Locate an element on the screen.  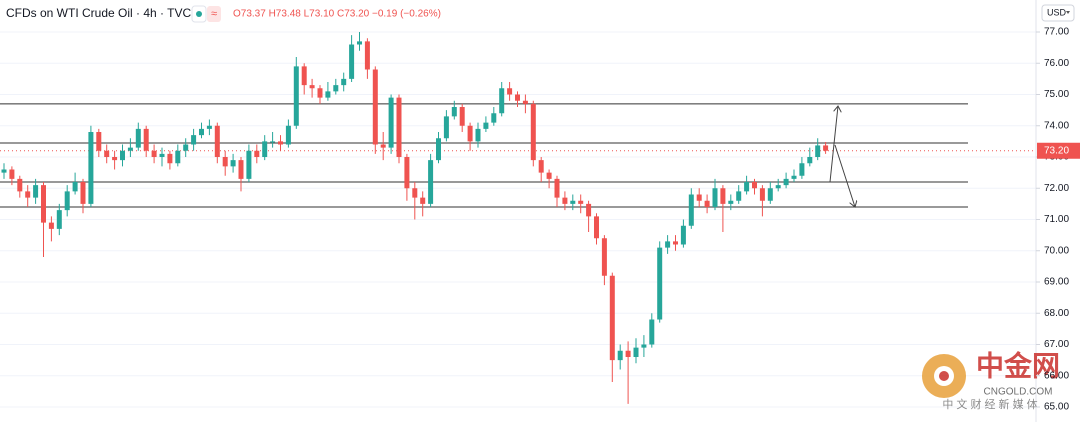
status-dot is located at coordinates (199, 14).